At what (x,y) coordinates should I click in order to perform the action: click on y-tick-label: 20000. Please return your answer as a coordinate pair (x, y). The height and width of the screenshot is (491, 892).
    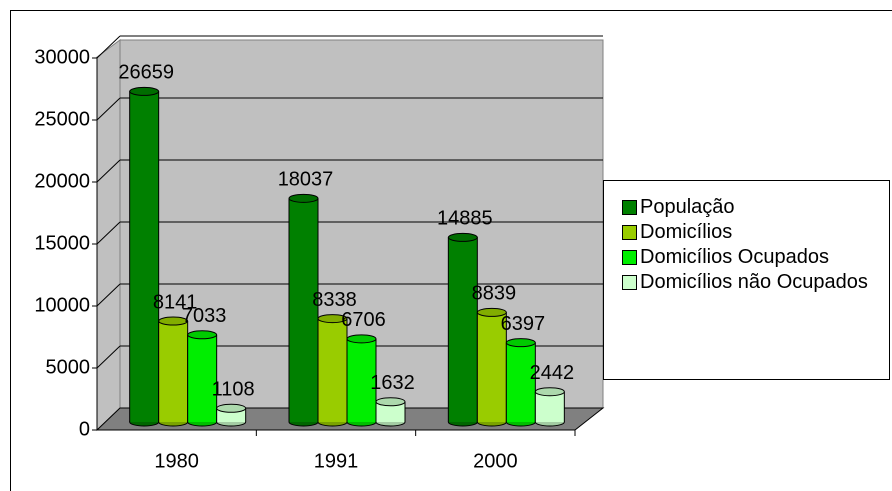
    Looking at the image, I should click on (62, 181).